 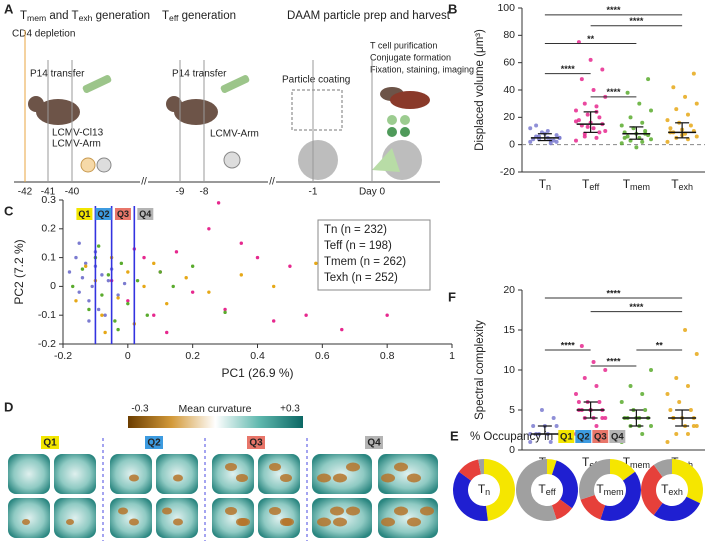 I want to click on significance-label: **, so click(x=660, y=345).